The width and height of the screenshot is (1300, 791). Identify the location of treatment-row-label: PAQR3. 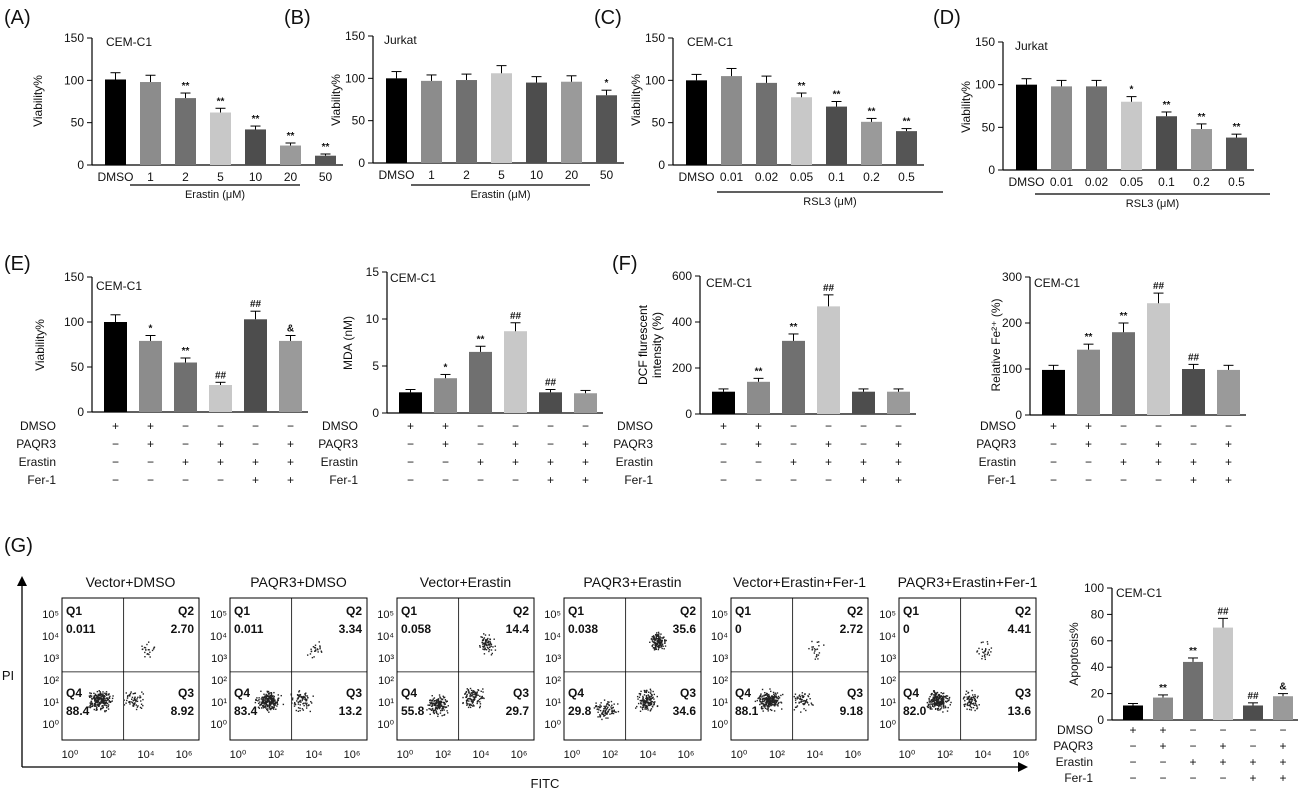
(996, 444).